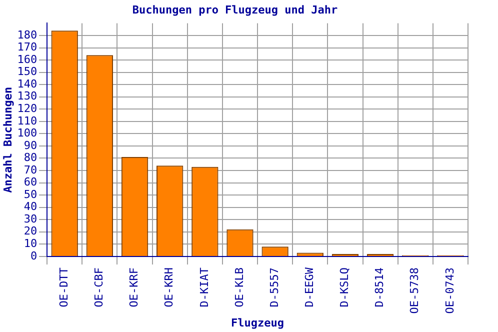  What do you see at coordinates (239, 287) in the screenshot?
I see `x-tick-label: OE-KLB` at bounding box center [239, 287].